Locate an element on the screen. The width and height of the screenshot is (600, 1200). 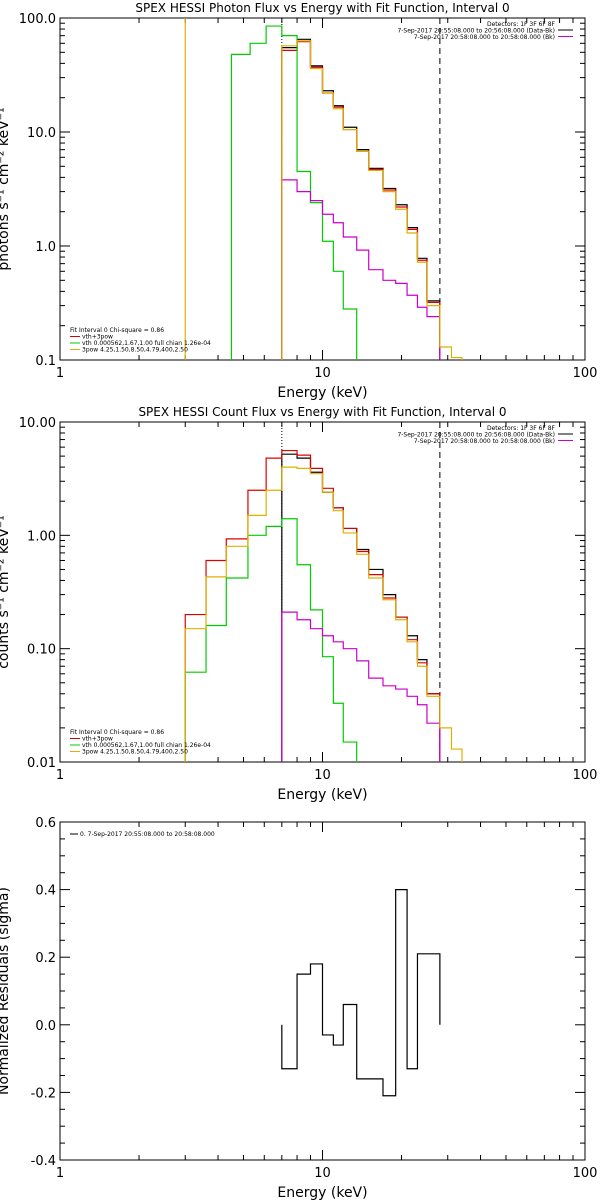
y-axis-label: Normalized Residuals (sigma) is located at coordinates (6, 991).